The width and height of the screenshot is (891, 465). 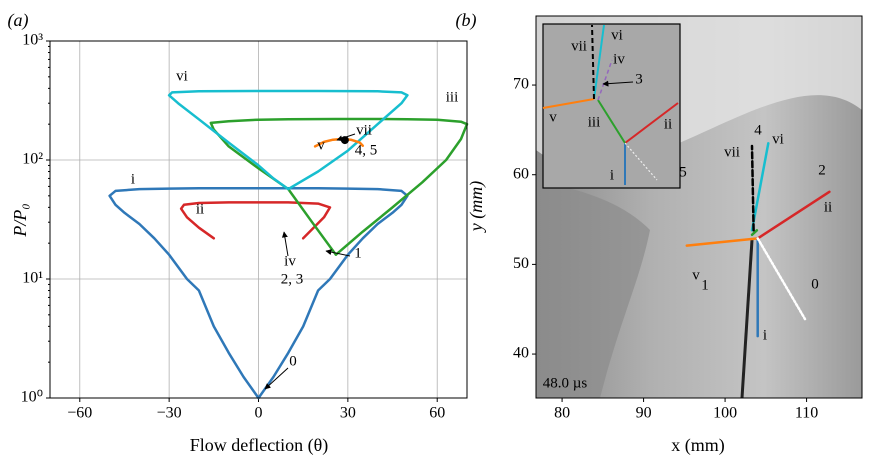 I want to click on annotation: 5, so click(x=683, y=172).